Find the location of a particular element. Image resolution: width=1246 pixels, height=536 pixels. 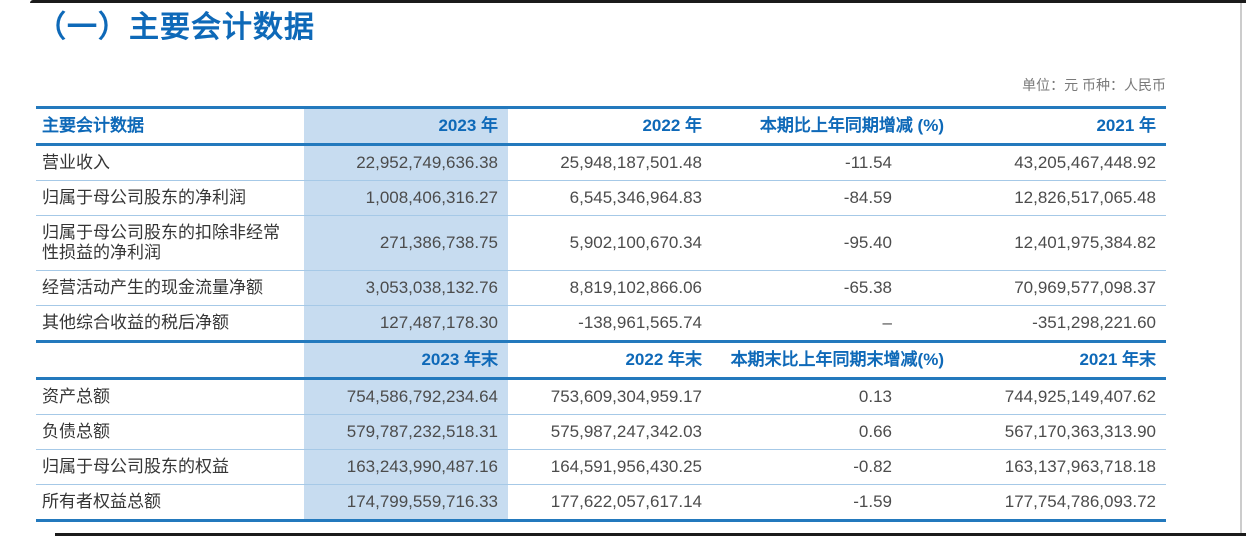

column-header-2023-end: 2023 年末 is located at coordinates (406, 360).